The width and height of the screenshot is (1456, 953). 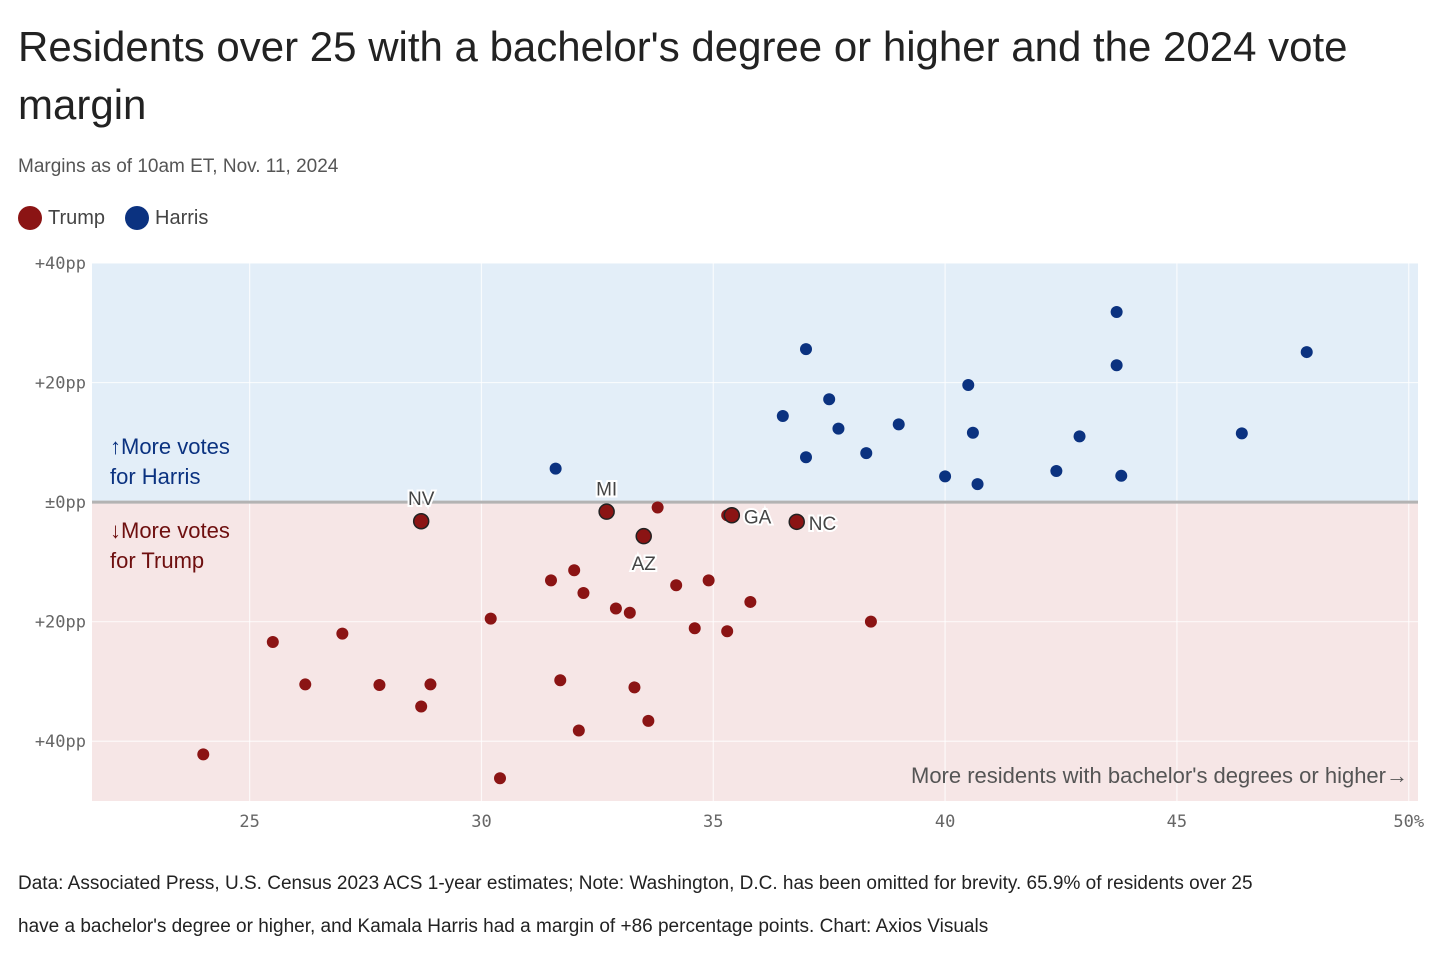 What do you see at coordinates (481, 822) in the screenshot?
I see `x-tick-label: 30` at bounding box center [481, 822].